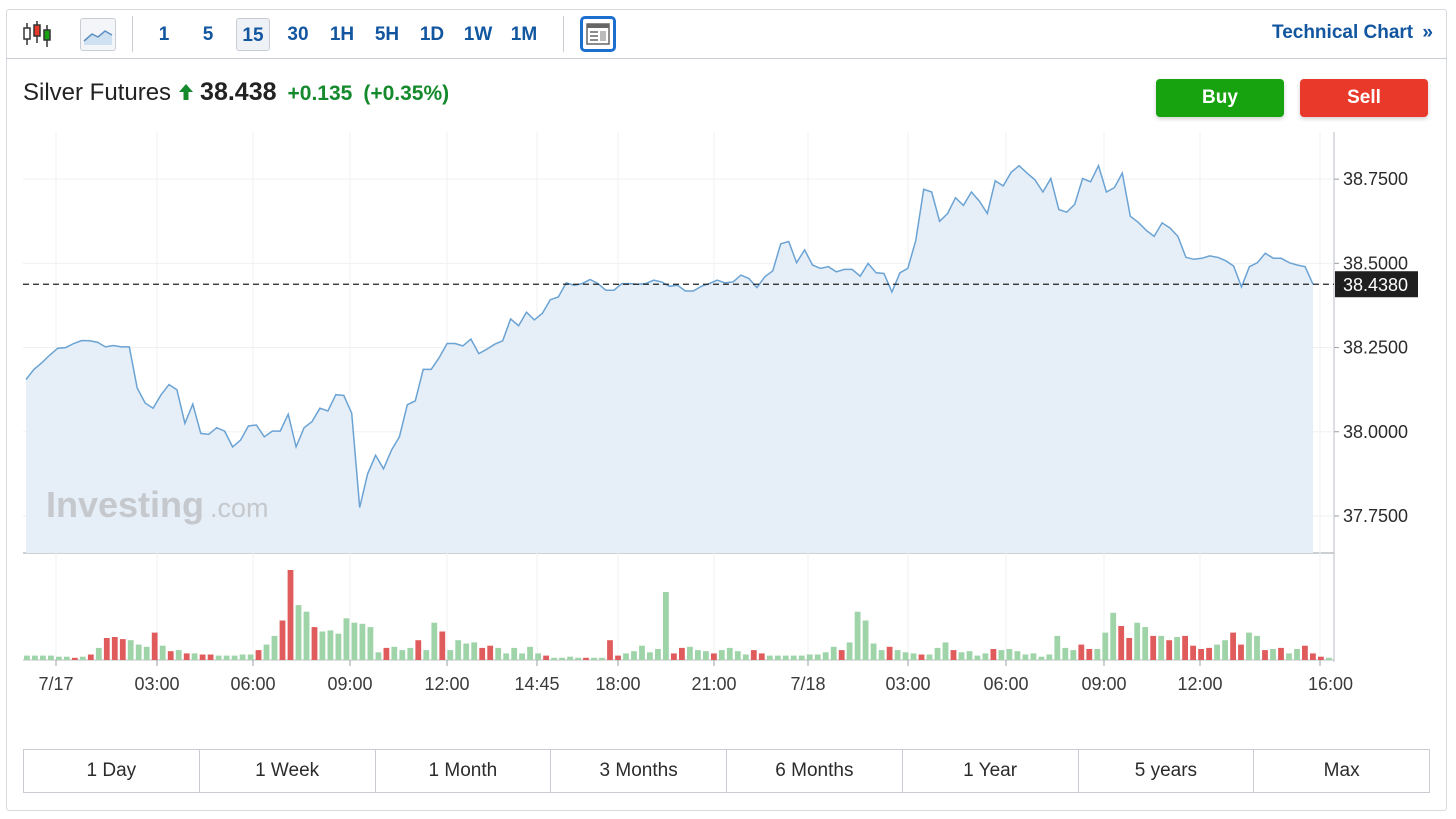 The height and width of the screenshot is (819, 1456). Describe the element at coordinates (463, 771) in the screenshot. I see `range-1-month: 1 Month` at that location.